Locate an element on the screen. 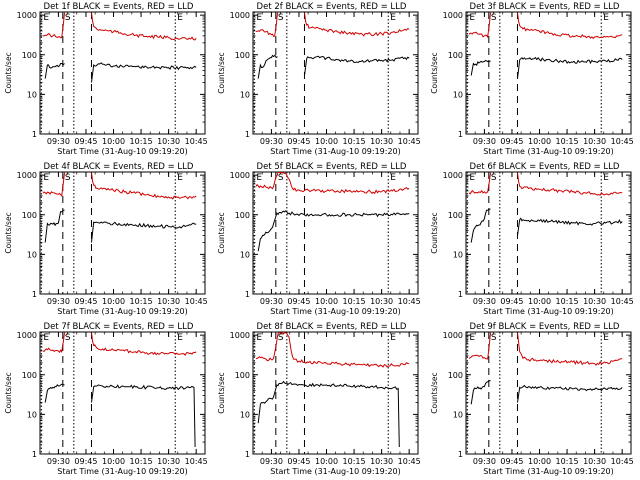  panel-title: Det 7f BLACK = Events, RED = LLD is located at coordinates (119, 327).